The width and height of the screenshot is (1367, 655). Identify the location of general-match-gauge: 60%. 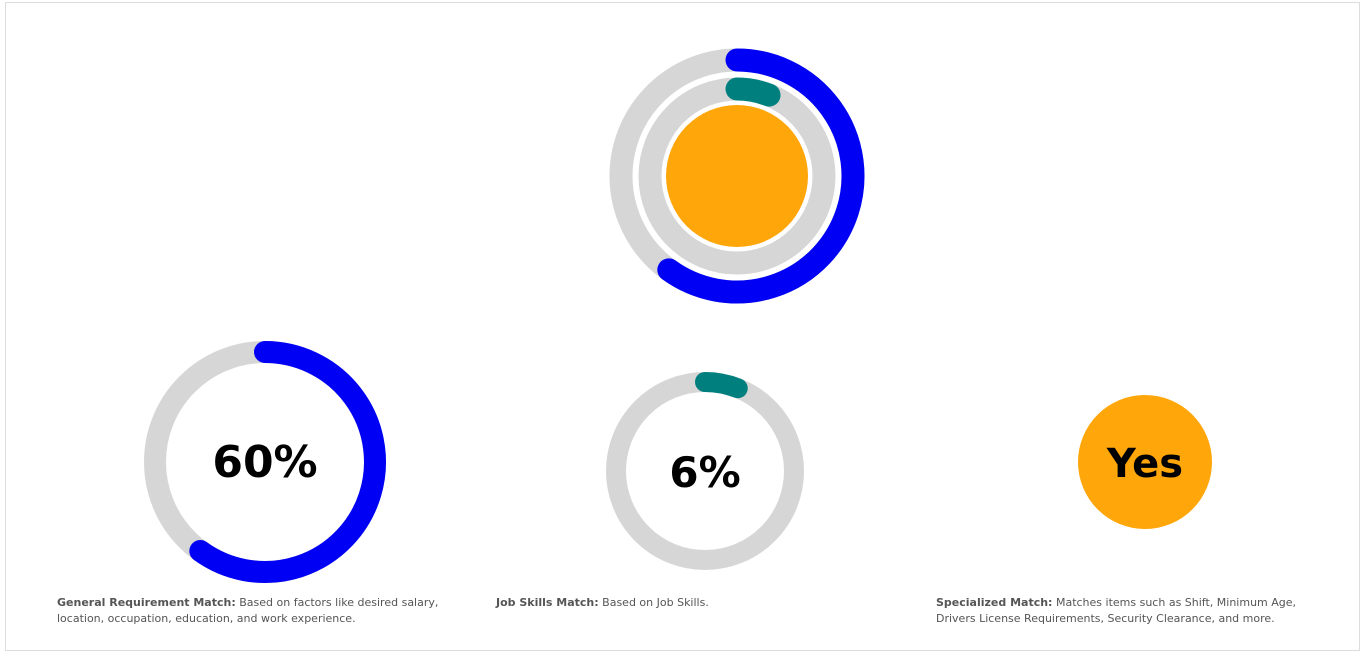
(265, 462).